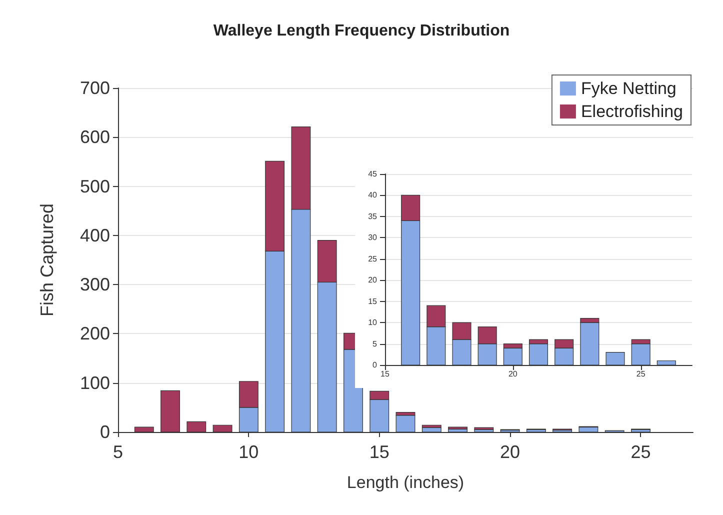 The height and width of the screenshot is (515, 723). I want to click on y-tick-label: 700, so click(95, 88).